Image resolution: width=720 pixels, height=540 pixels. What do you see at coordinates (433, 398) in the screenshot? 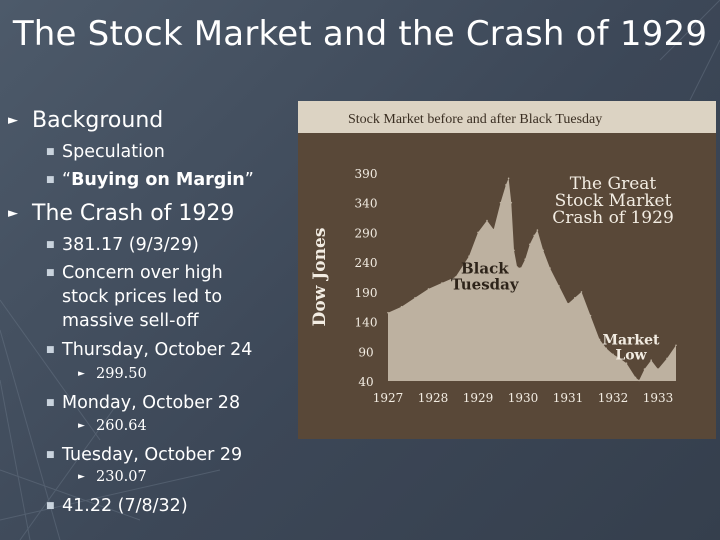
I see `chart-x-tick-label: 1928` at bounding box center [433, 398].